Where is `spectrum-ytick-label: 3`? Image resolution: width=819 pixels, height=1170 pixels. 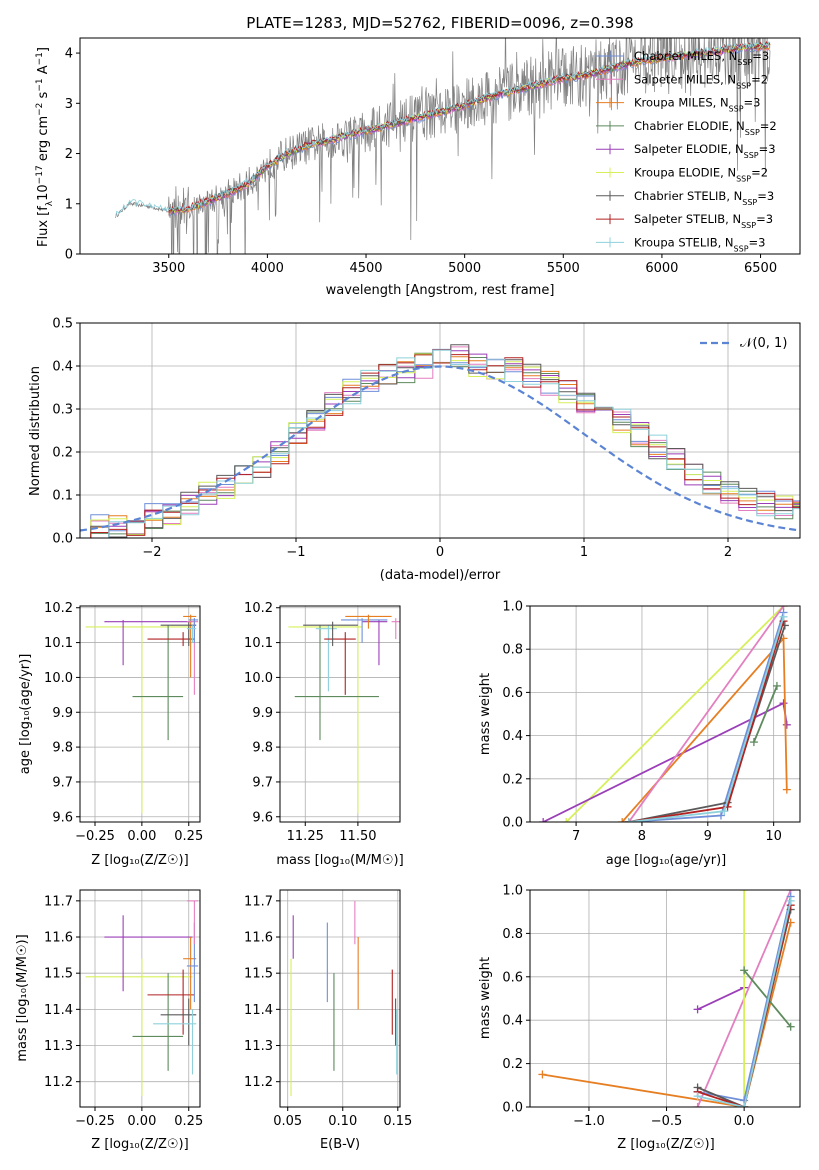
spectrum-ytick-label: 3 is located at coordinates (69, 104).